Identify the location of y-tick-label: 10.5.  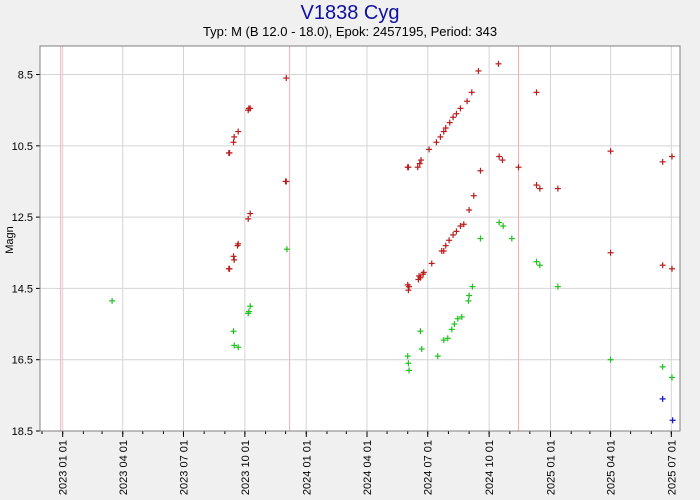
(22, 147).